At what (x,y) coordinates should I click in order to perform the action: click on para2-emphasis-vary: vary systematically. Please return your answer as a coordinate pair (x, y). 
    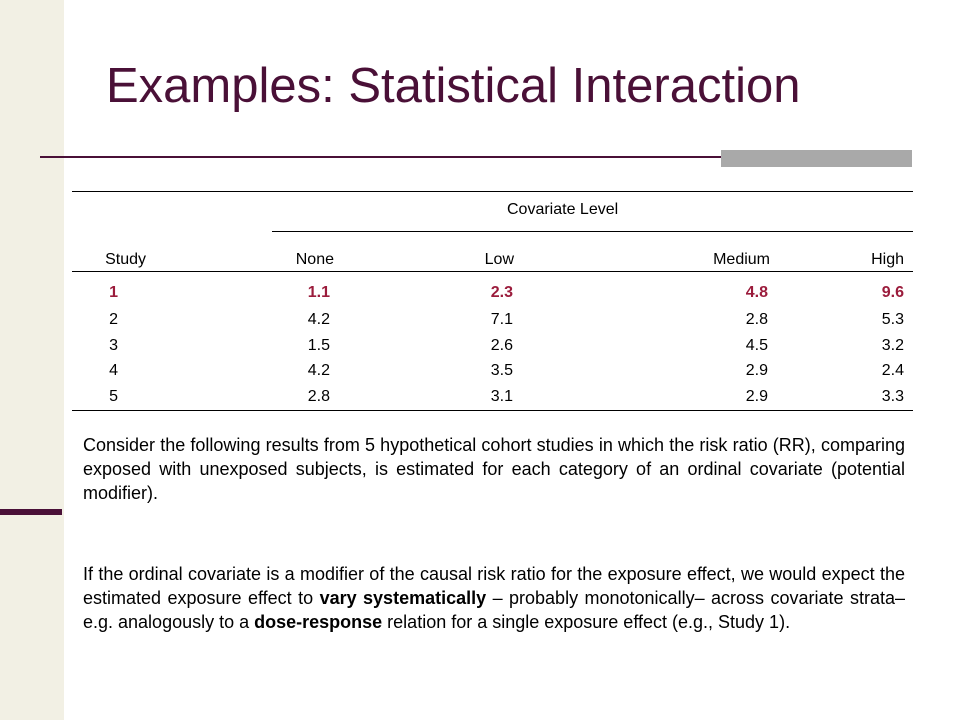
    Looking at the image, I should click on (403, 598).